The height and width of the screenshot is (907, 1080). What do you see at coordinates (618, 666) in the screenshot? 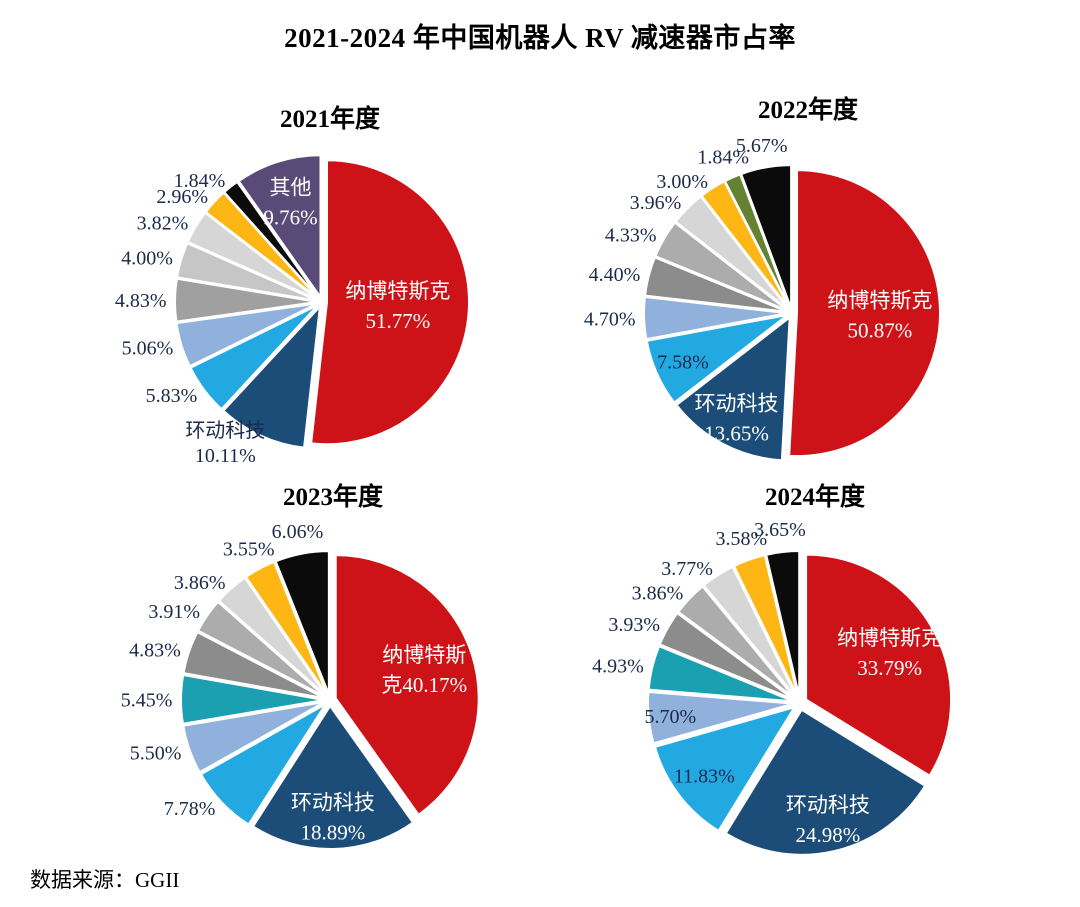
I see `slice-label: 4.93%` at bounding box center [618, 666].